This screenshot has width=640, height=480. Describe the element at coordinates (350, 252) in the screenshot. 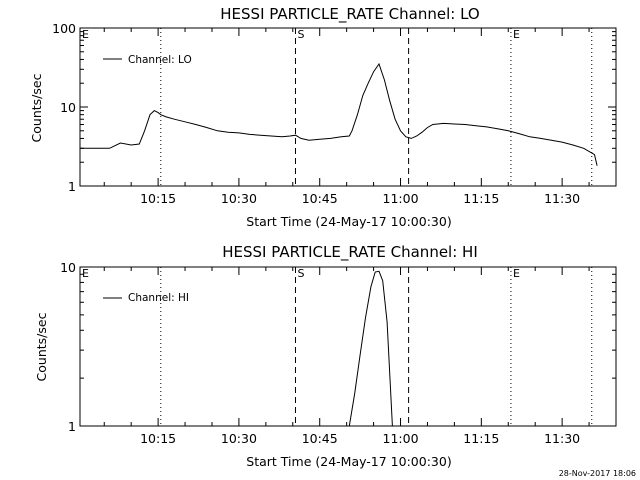

I see `chart-title: HESSI PARTICLE_RATE Channel: HI` at that location.